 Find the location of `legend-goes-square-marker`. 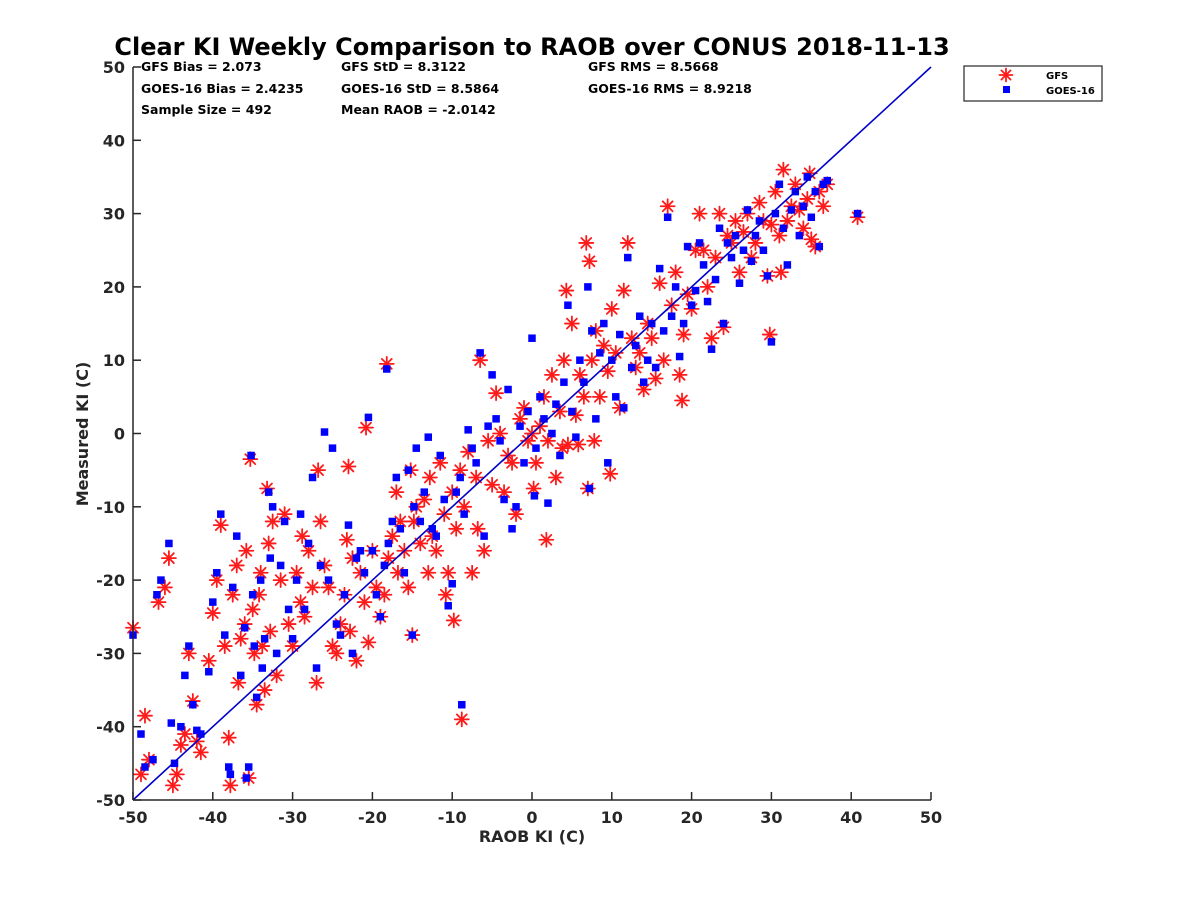

legend-goes-square-marker is located at coordinates (1006, 89).